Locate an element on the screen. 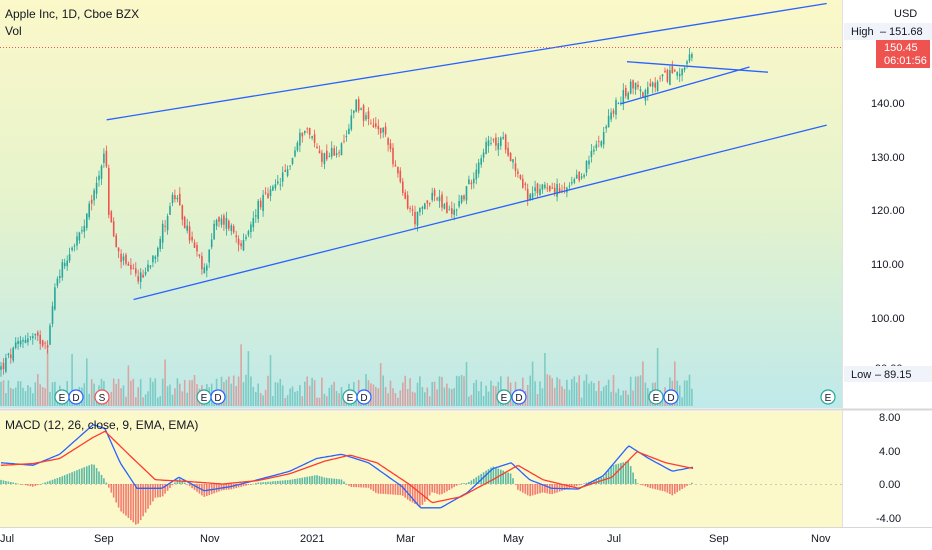  volume-label: Vol is located at coordinates (13, 31).